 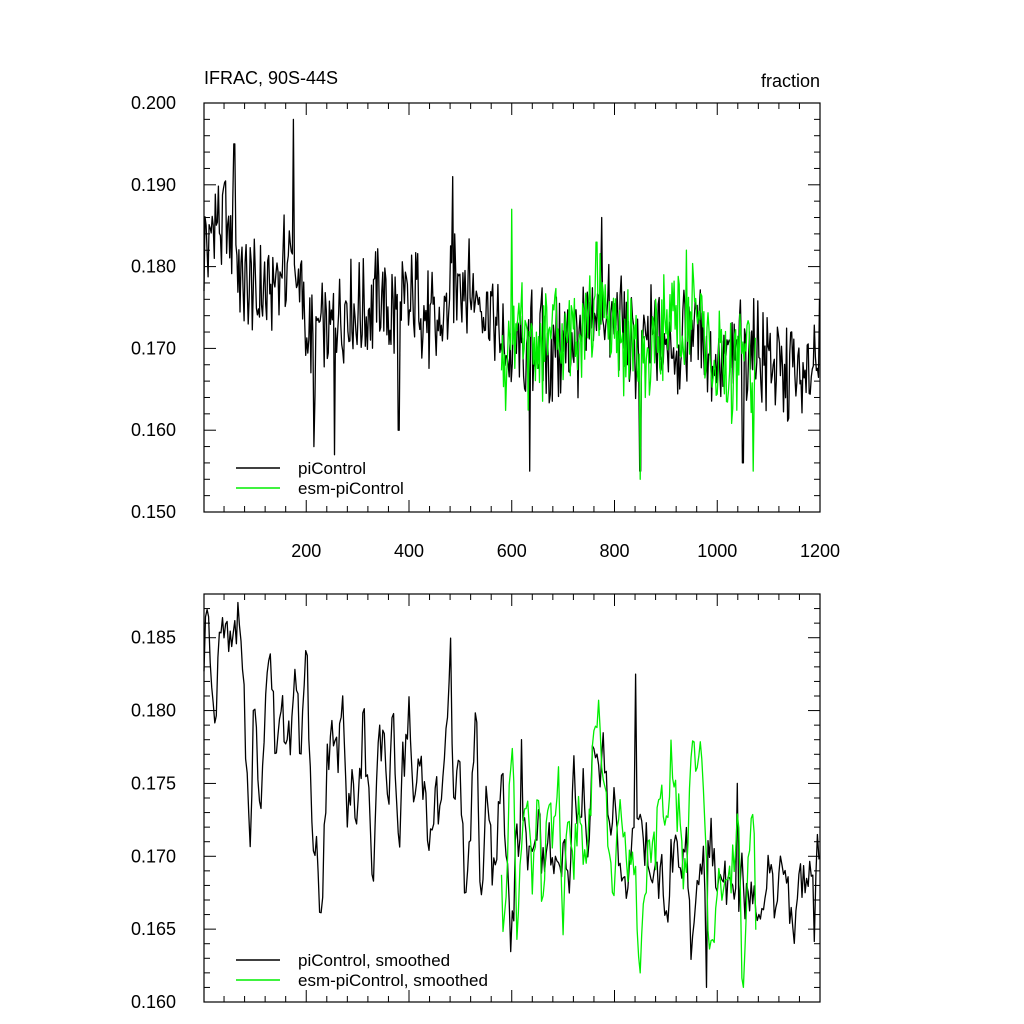 What do you see at coordinates (374, 960) in the screenshot?
I see `legend-label-1: piControl, smoothed` at bounding box center [374, 960].